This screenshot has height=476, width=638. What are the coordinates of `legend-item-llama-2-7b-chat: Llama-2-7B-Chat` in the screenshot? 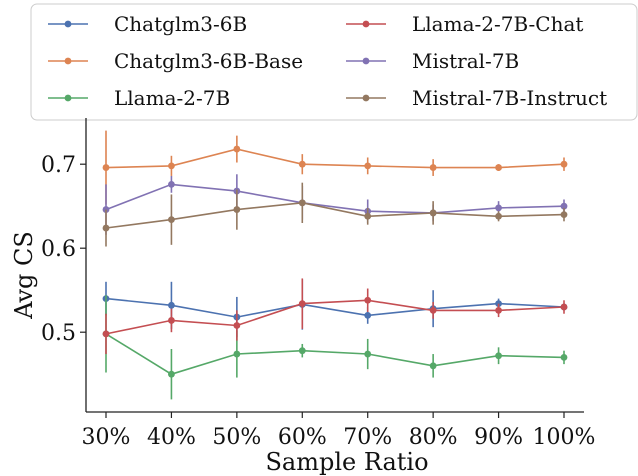 It's located at (464, 24).